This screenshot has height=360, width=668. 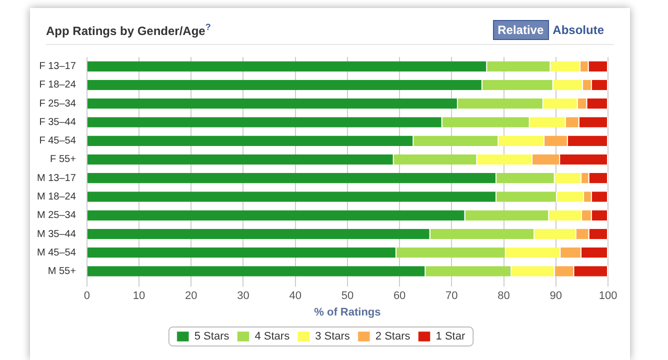 What do you see at coordinates (520, 30) in the screenshot?
I see `text: Relative` at bounding box center [520, 30].